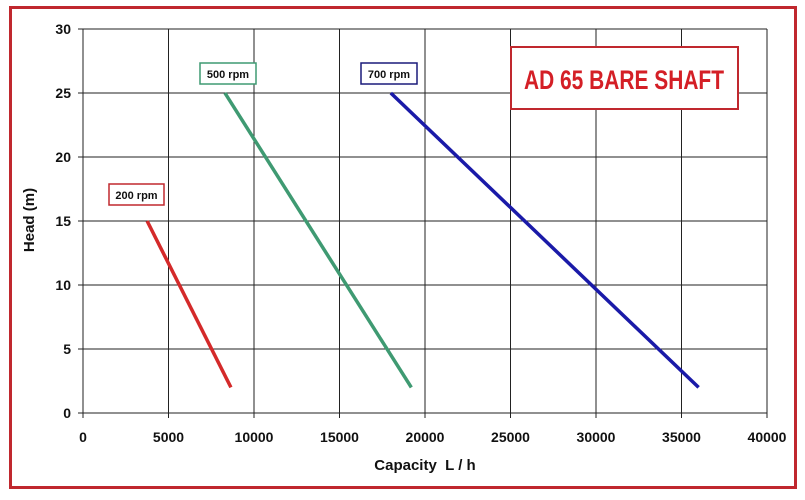 The height and width of the screenshot is (500, 805). Describe the element at coordinates (168, 437) in the screenshot. I see `x-tick-label: 5000` at that location.